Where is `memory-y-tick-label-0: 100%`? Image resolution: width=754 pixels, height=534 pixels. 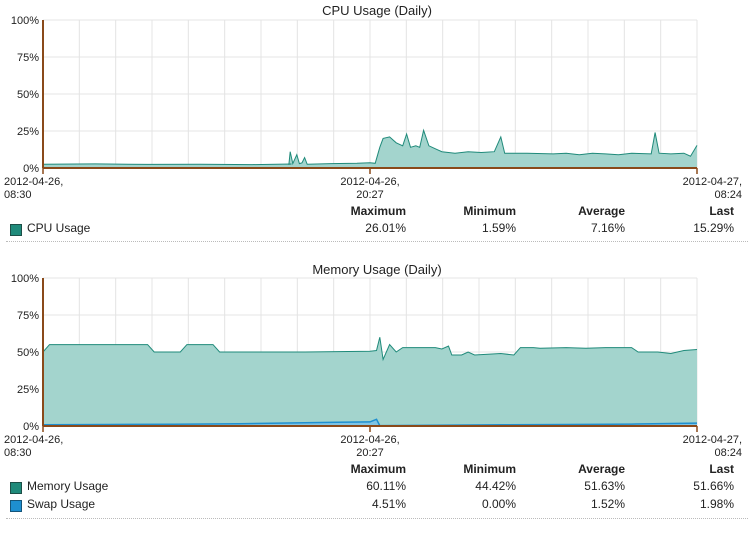 memory-y-tick-label-0: 100% is located at coordinates (25, 279).